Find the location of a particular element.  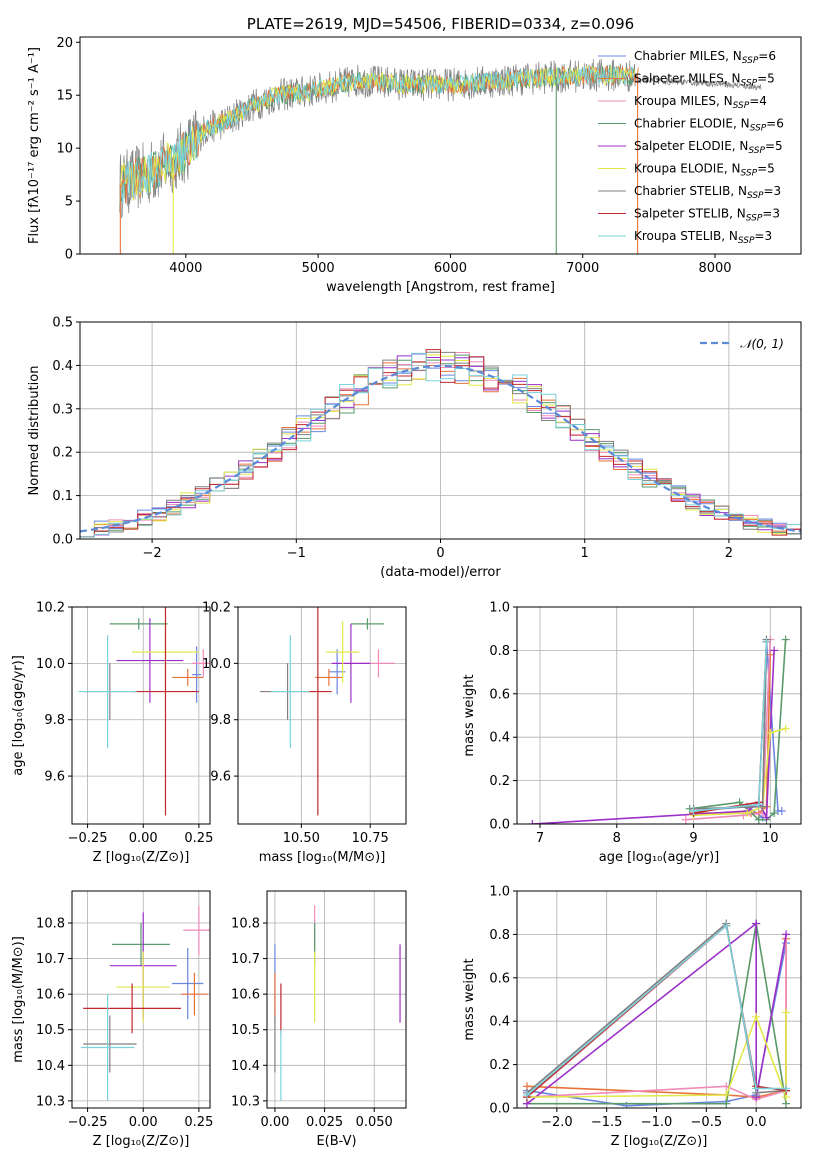

residuals-xtick-label: 2 is located at coordinates (729, 553).